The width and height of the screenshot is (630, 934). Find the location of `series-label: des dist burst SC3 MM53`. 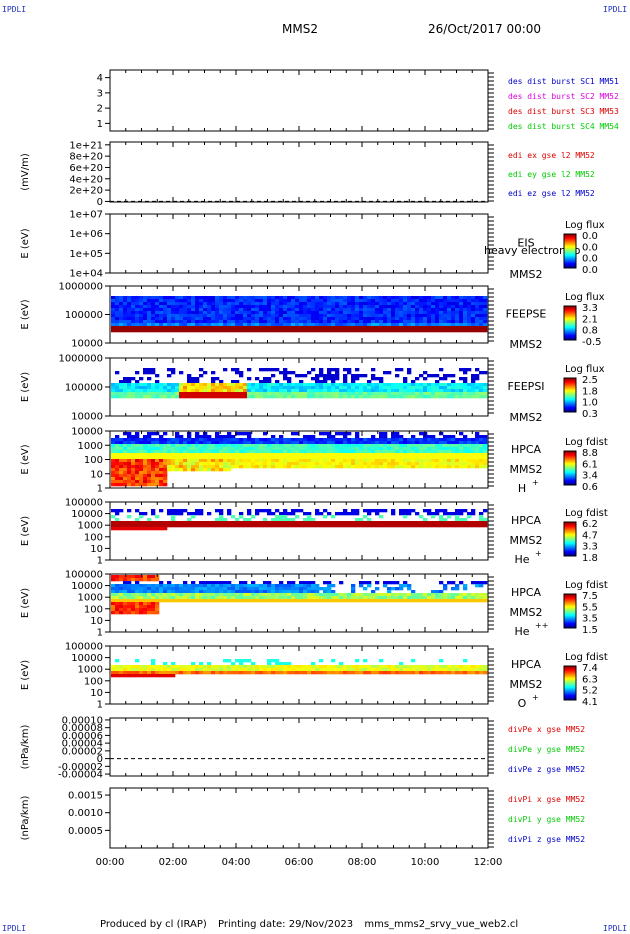

series-label: des dist burst SC3 MM53 is located at coordinates (563, 111).